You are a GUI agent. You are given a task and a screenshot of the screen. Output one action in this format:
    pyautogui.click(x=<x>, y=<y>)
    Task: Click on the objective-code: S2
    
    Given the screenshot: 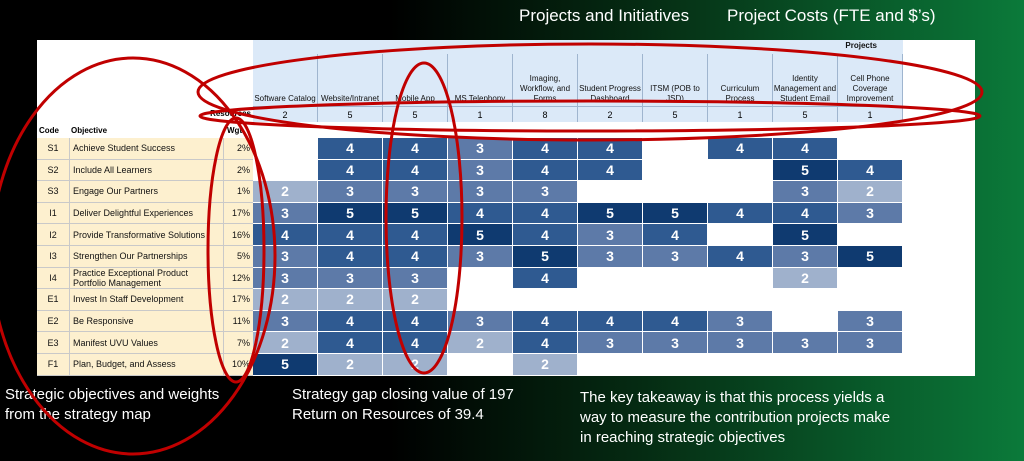 What is the action you would take?
    pyautogui.click(x=53, y=170)
    